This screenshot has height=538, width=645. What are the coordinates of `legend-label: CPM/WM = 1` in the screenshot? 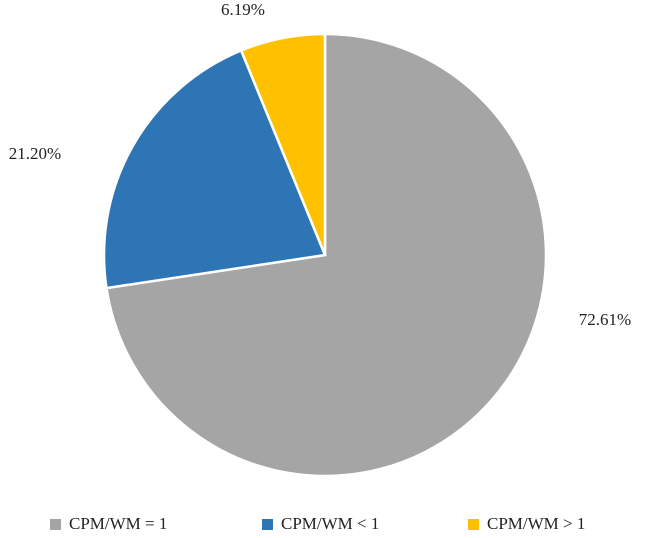 It's located at (118, 523).